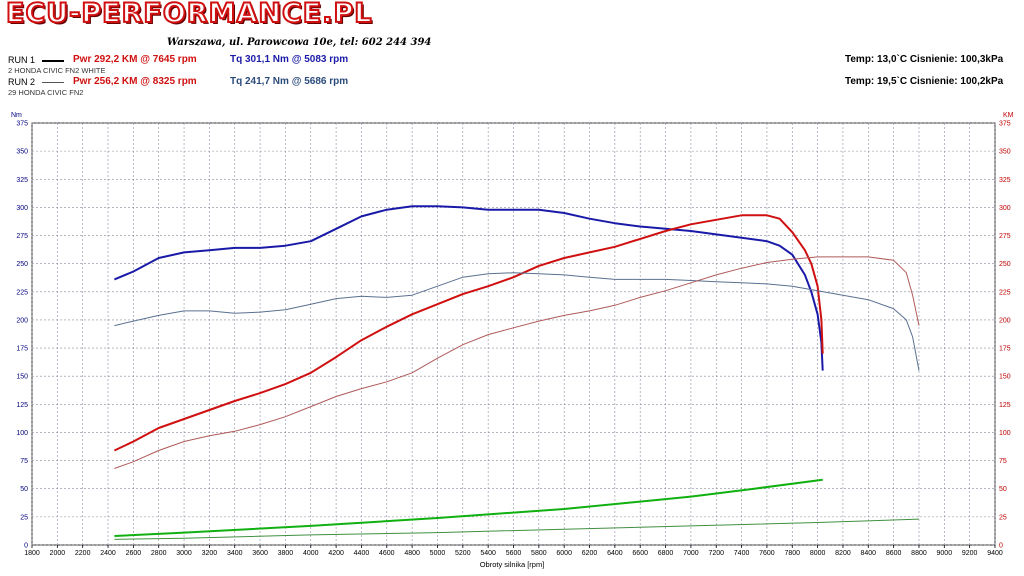 Image resolution: width=1024 pixels, height=576 pixels. I want to click on x-tick-label: 4600, so click(387, 553).